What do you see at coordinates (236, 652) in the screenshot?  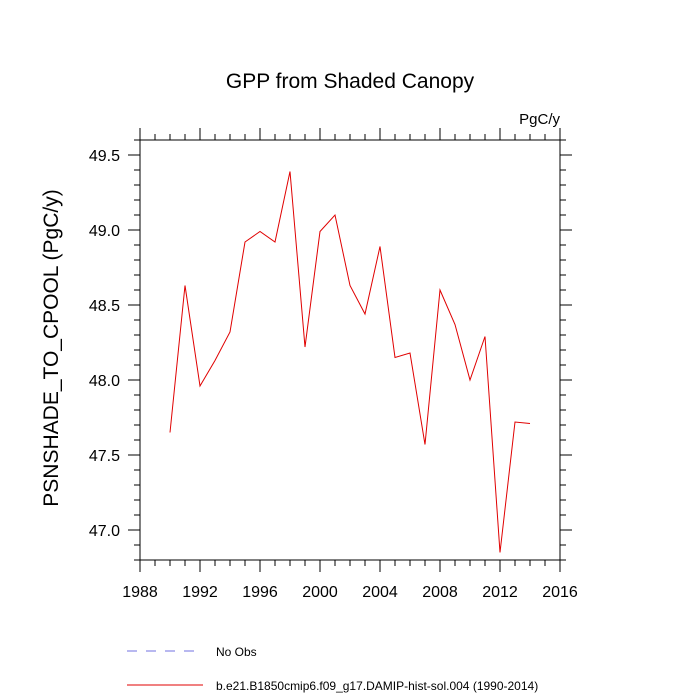 I see `legend-label-no-obs: No Obs` at bounding box center [236, 652].